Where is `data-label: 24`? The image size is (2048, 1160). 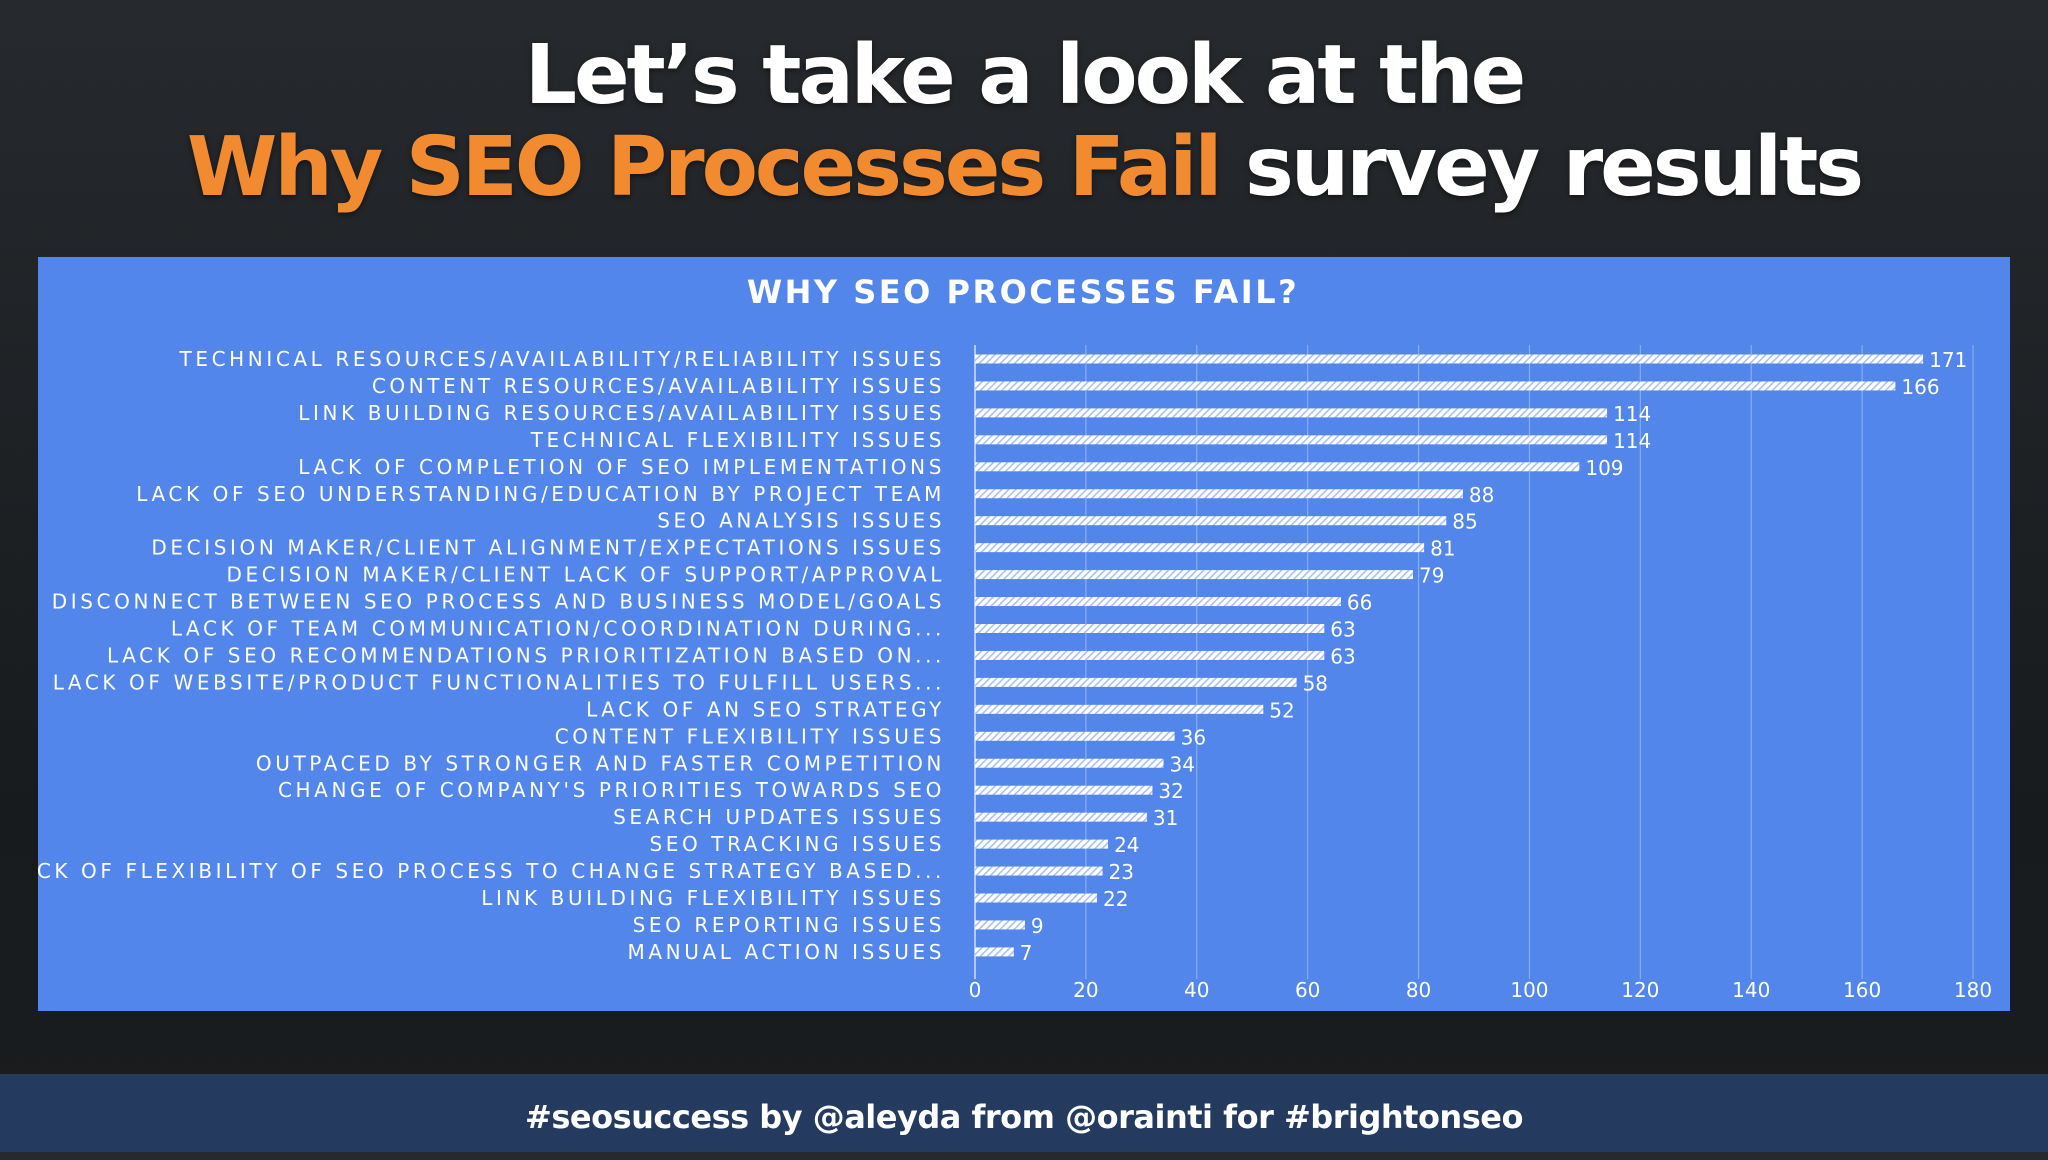 data-label: 24 is located at coordinates (1126, 845).